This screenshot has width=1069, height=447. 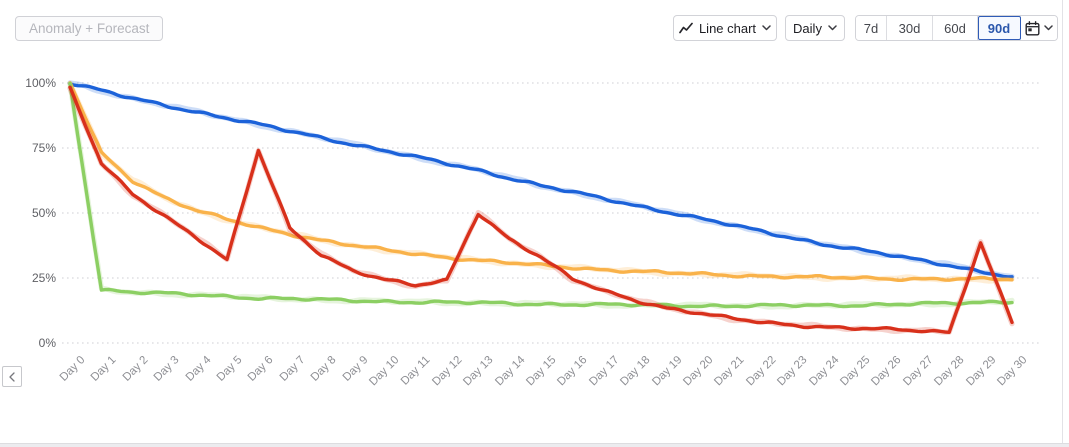 I want to click on calendar-range-button, so click(x=1039, y=28).